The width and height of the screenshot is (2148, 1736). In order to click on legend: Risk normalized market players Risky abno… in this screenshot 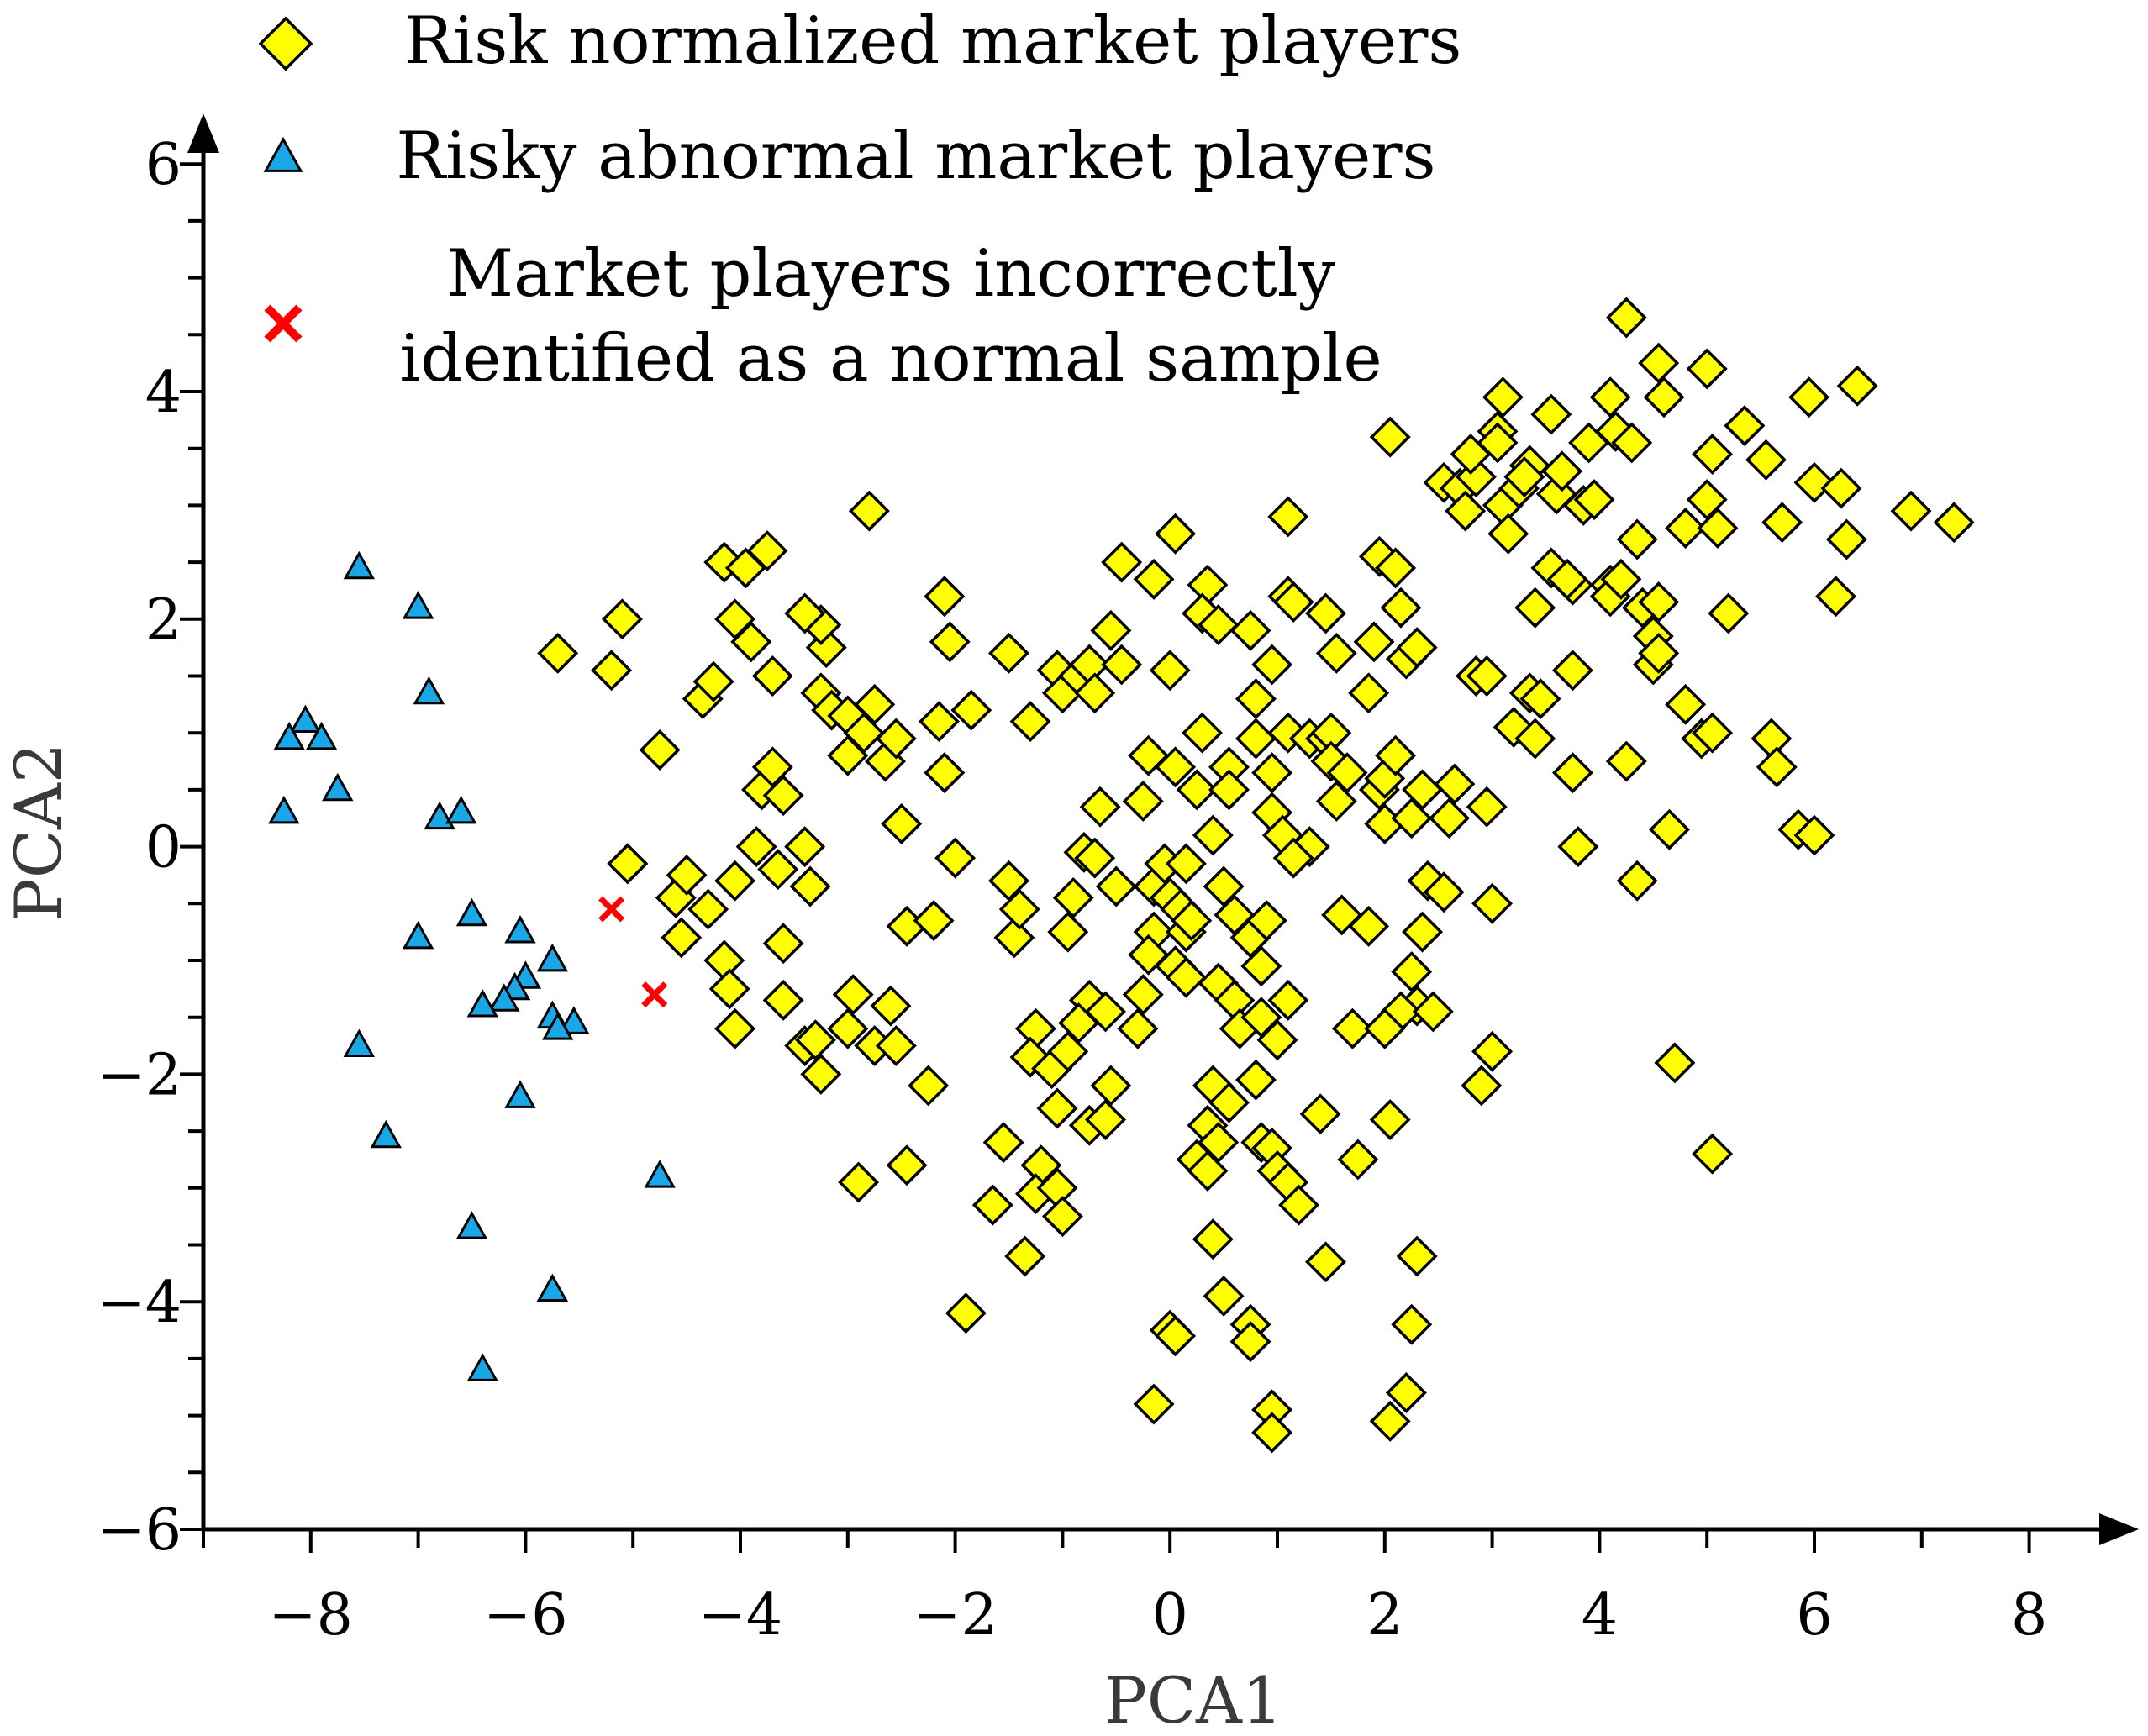, I will do `click(859, 200)`.